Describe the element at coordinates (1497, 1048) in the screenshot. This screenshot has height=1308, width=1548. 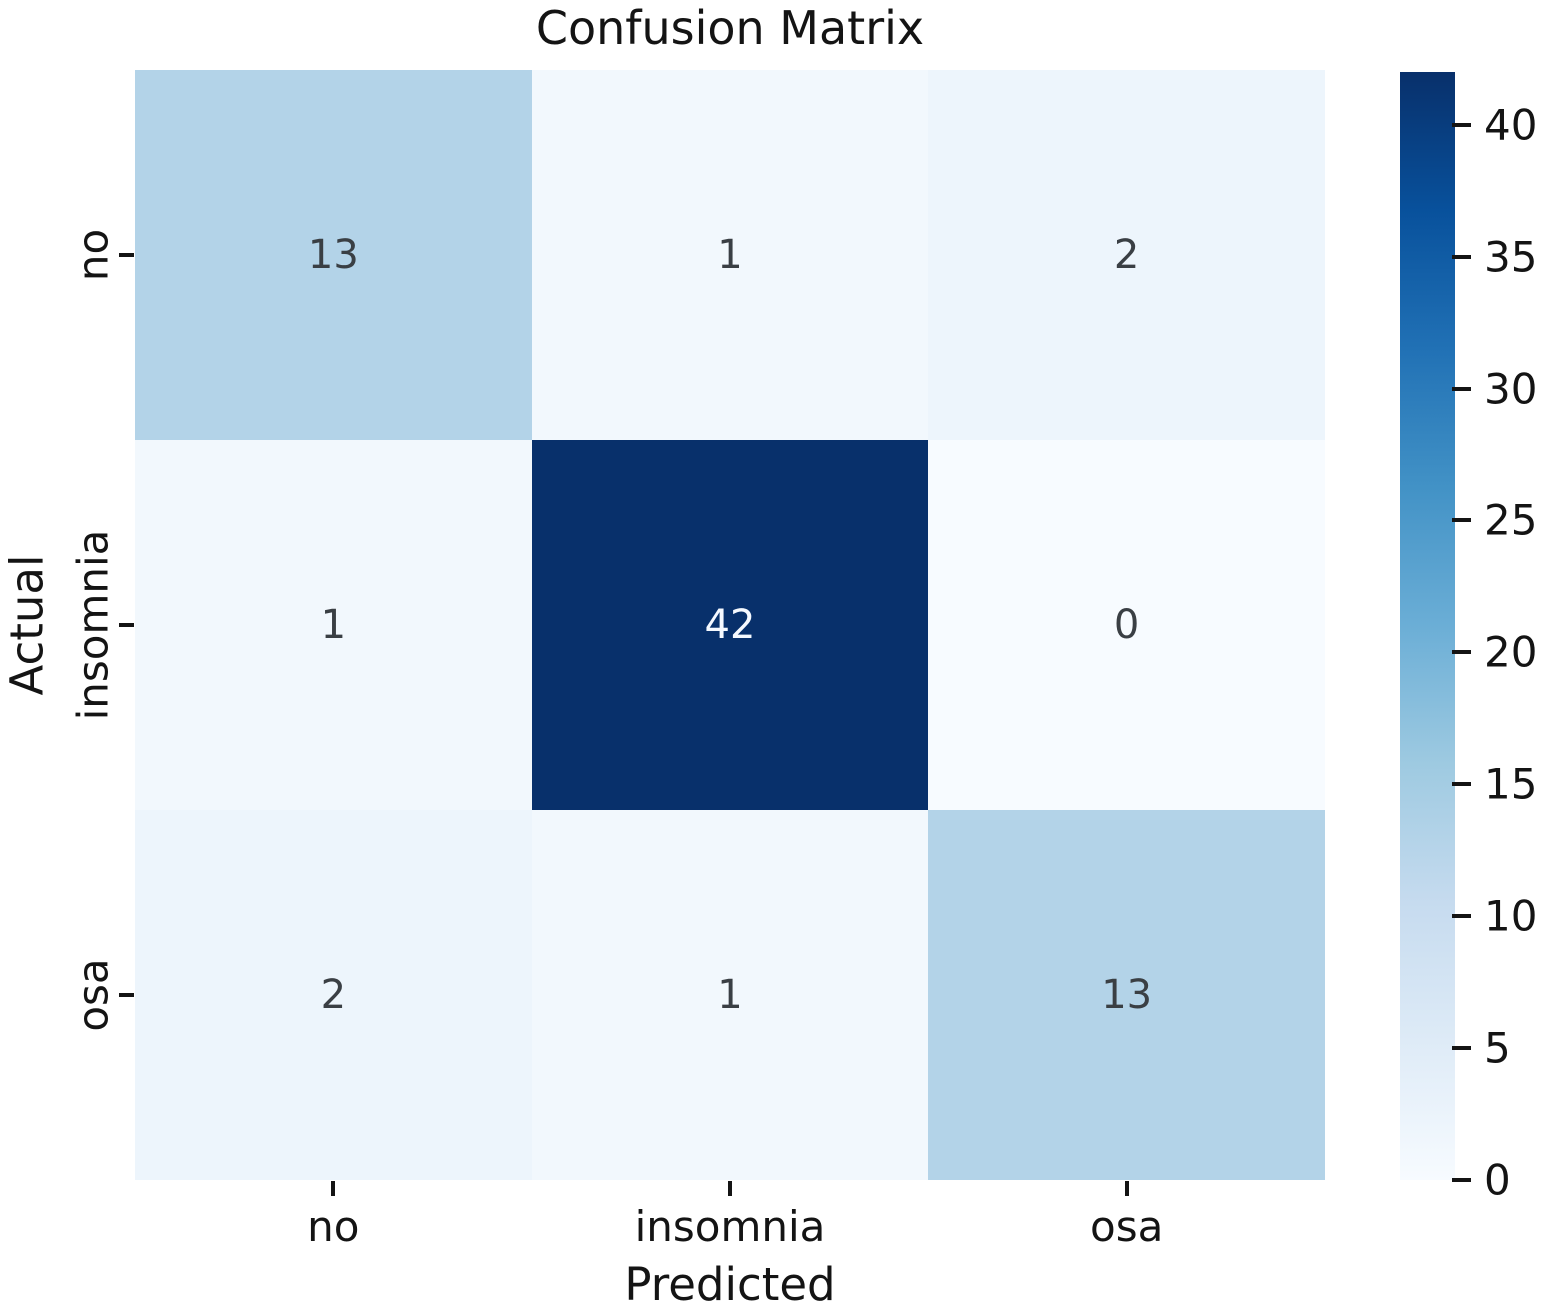
I see `colorbar-tick-label: 5` at that location.